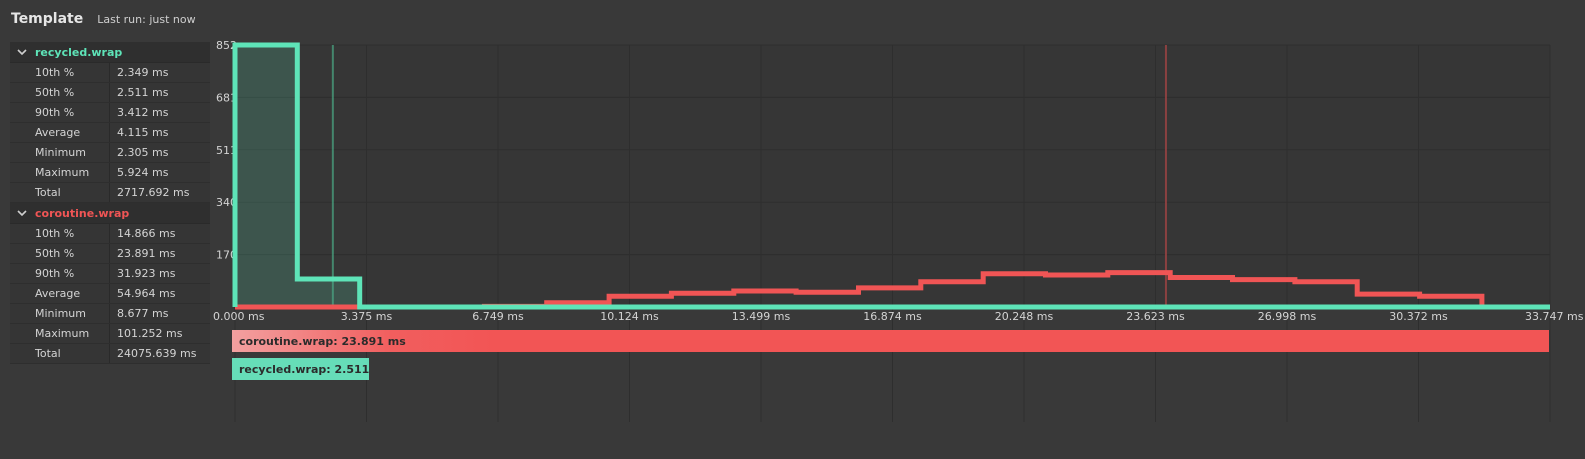 The image size is (1585, 459). I want to click on stat-row: 10th % 14.866 ms, so click(110, 234).